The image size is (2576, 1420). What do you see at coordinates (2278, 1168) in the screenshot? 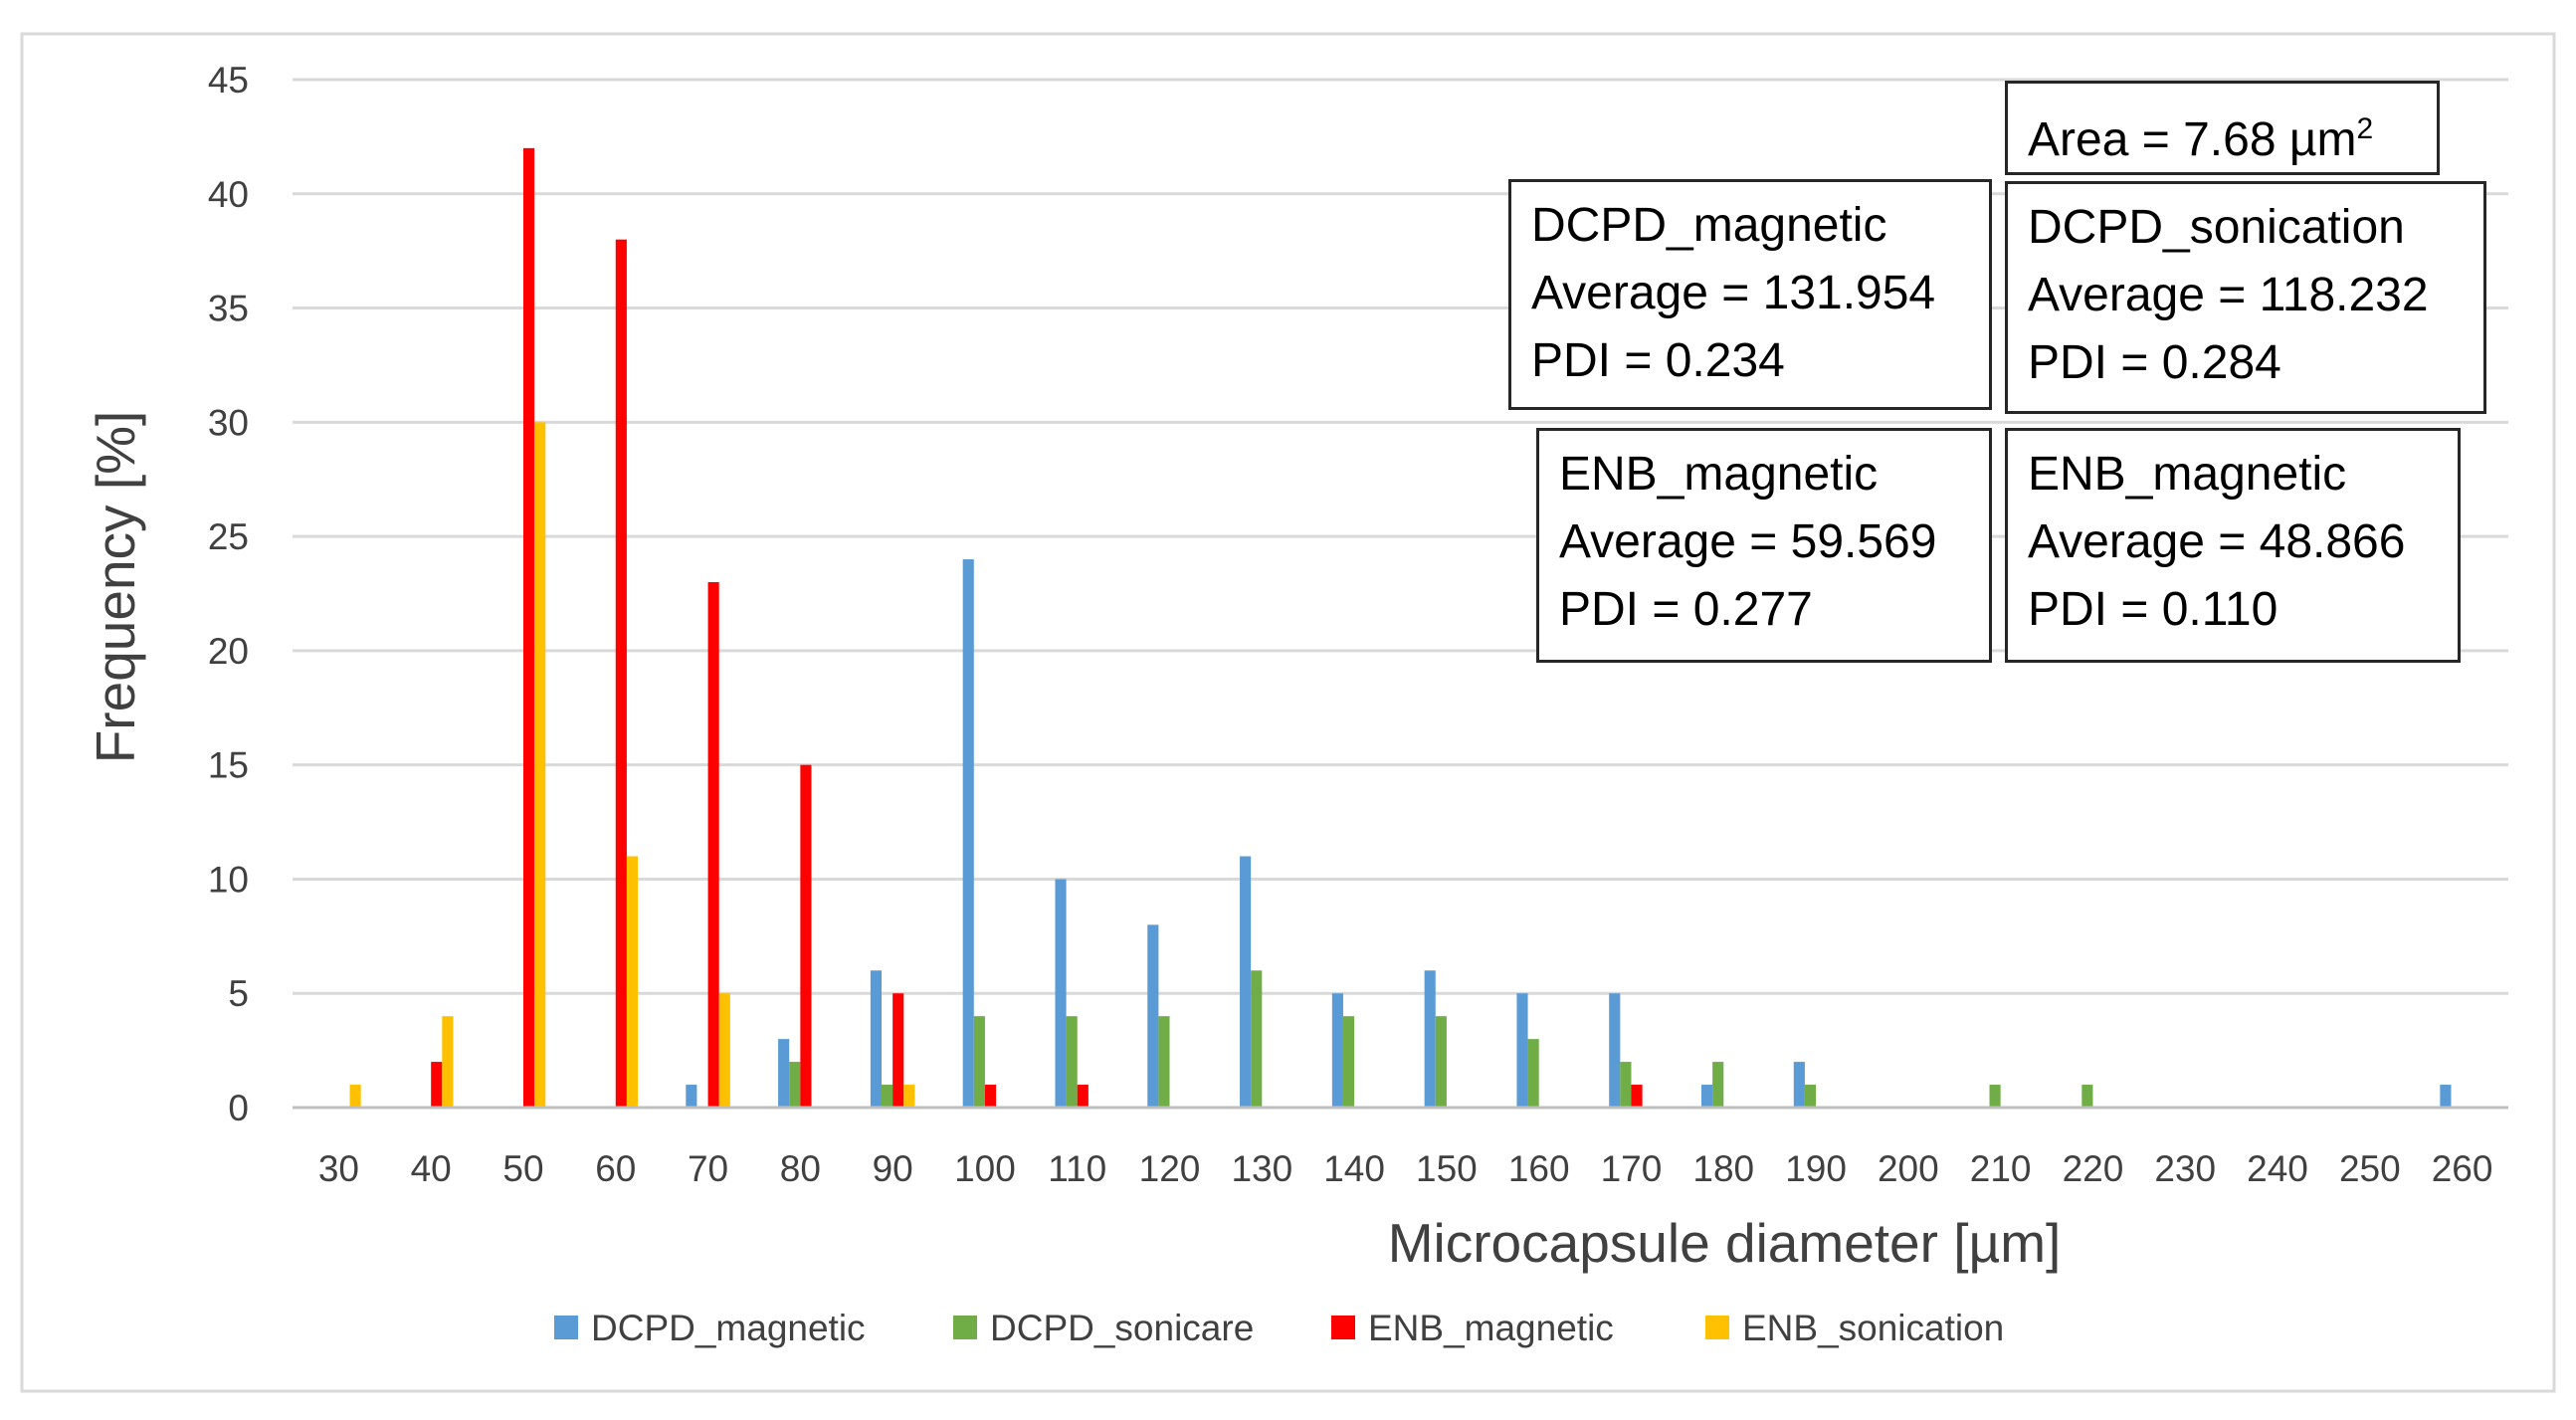
I see `x-tick-label: 240` at bounding box center [2278, 1168].